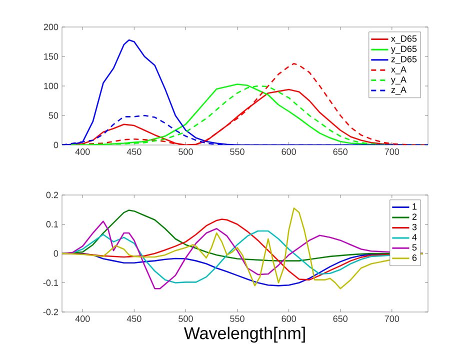 The width and height of the screenshot is (474, 354). I want to click on legend-label: 1, so click(414, 206).